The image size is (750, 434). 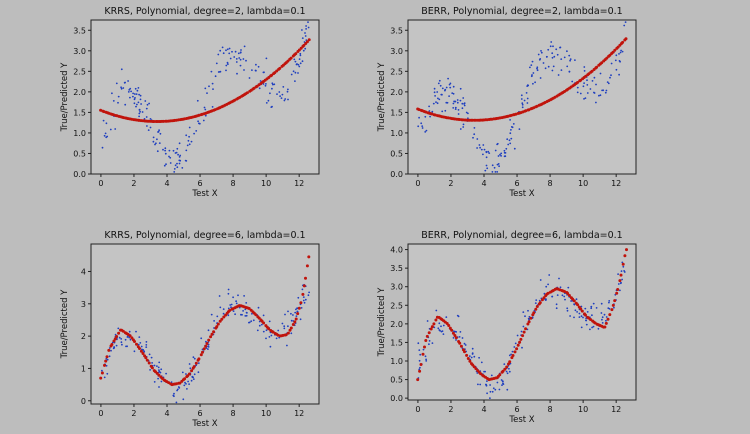 I want to click on x-tick-label: 6, so click(x=199, y=413).